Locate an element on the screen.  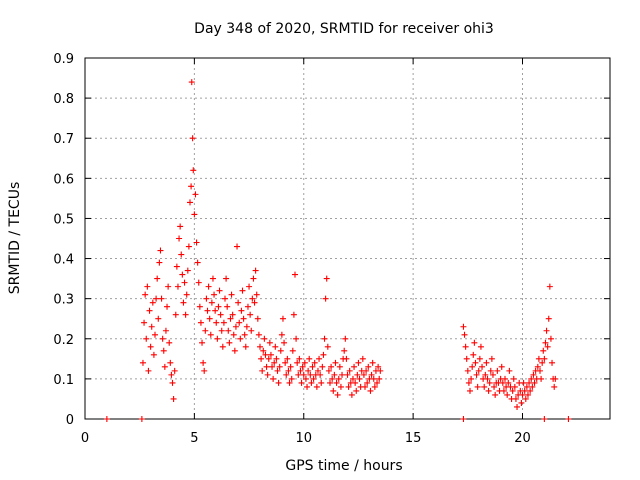
y-axis-label: SRMTID / TECUs is located at coordinates (15, 238).